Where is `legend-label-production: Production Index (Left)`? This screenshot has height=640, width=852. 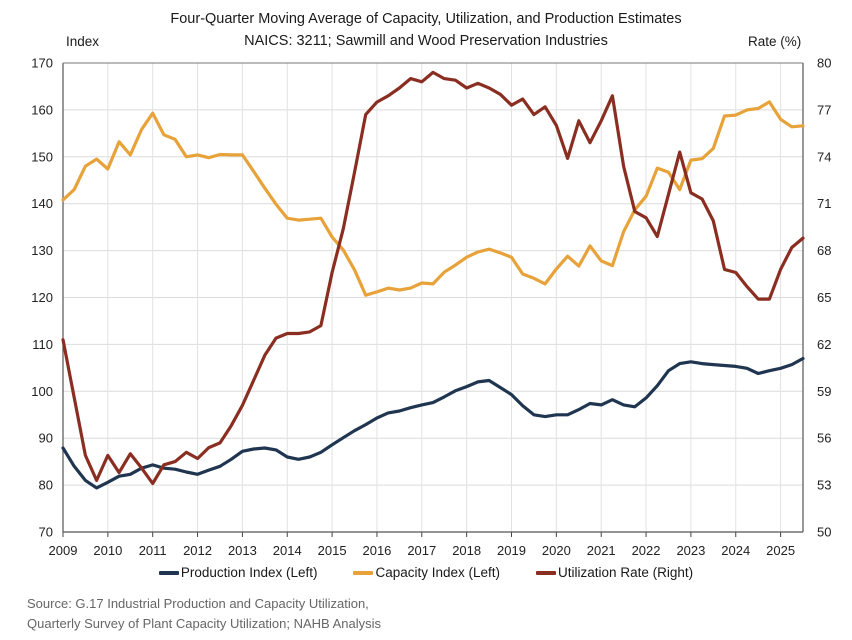 legend-label-production: Production Index (Left) is located at coordinates (249, 572).